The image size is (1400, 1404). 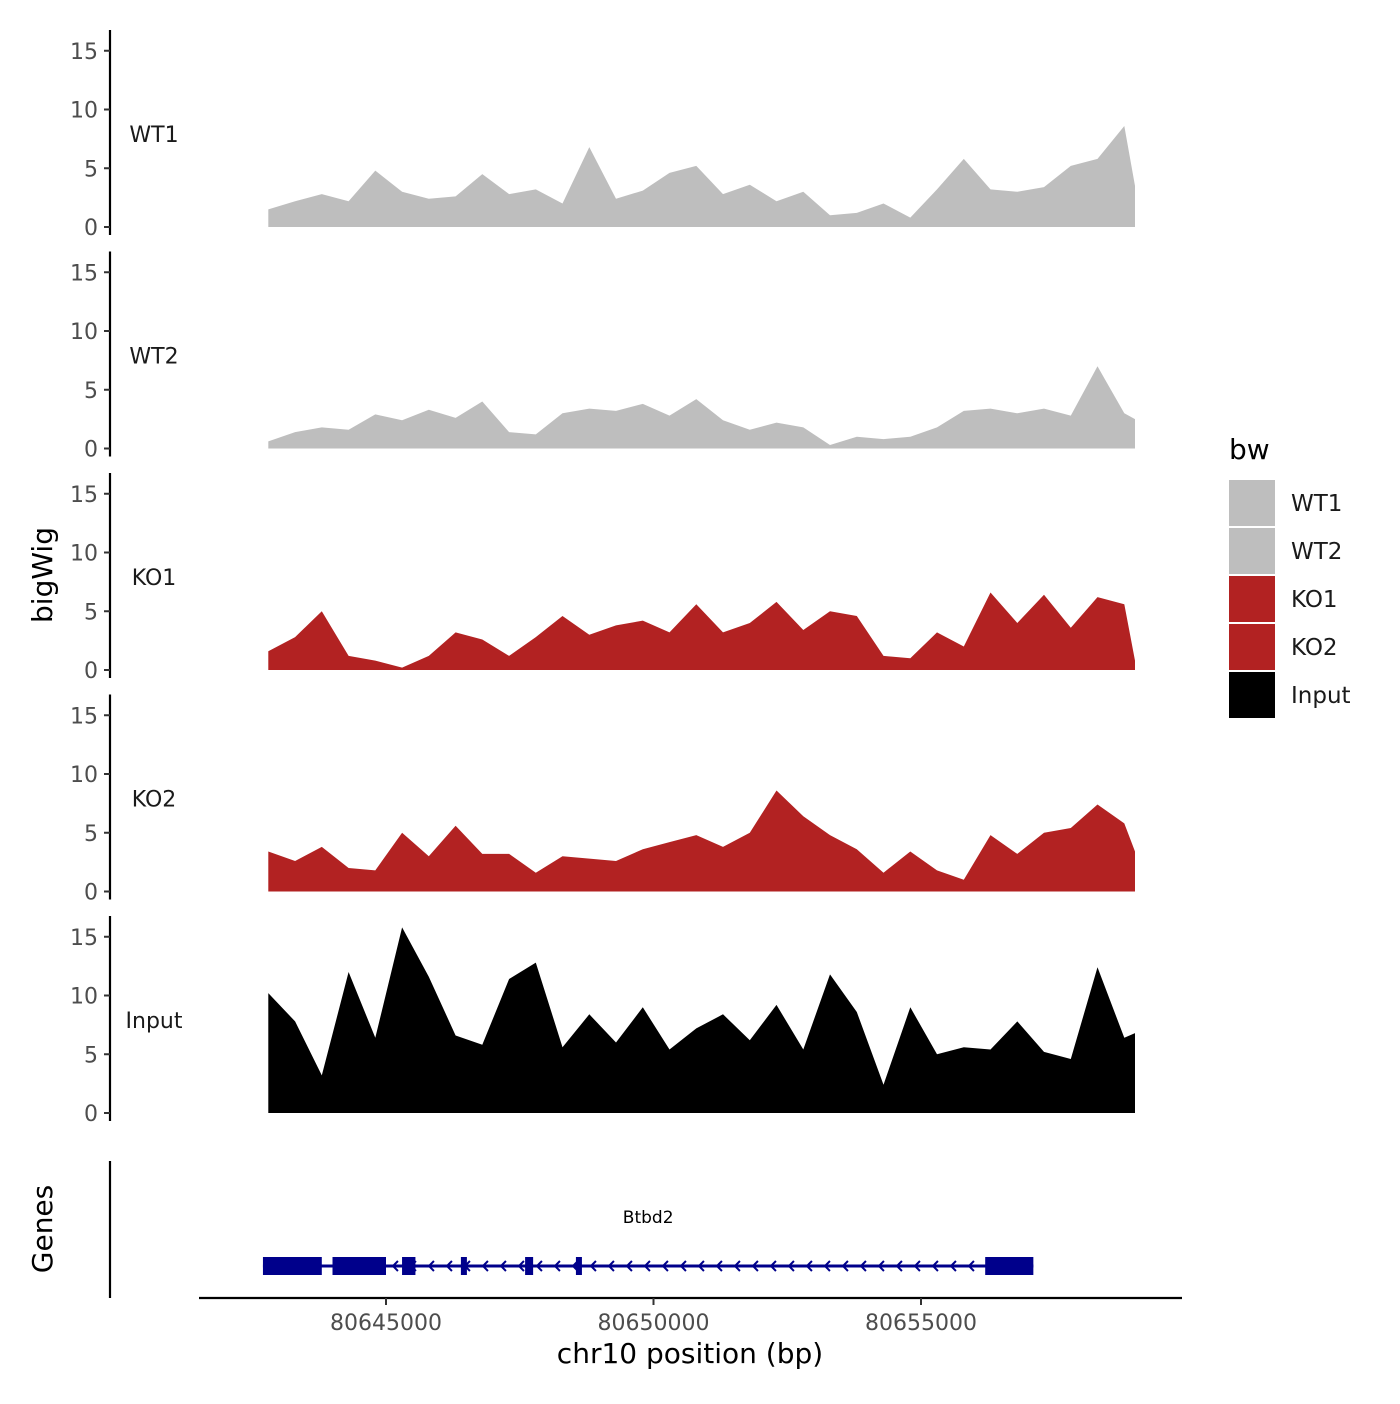 What do you see at coordinates (690, 1353) in the screenshot?
I see `x-axis-title: chr10 position (bp)` at bounding box center [690, 1353].